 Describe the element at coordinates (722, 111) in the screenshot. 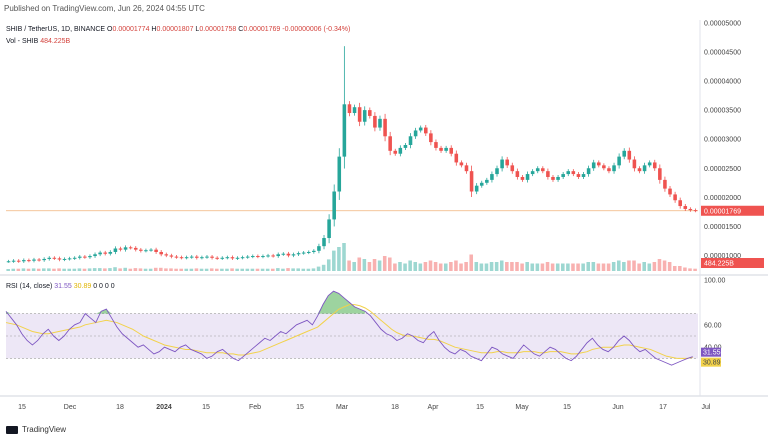

I see `price-tick-label: 0.00003500` at that location.